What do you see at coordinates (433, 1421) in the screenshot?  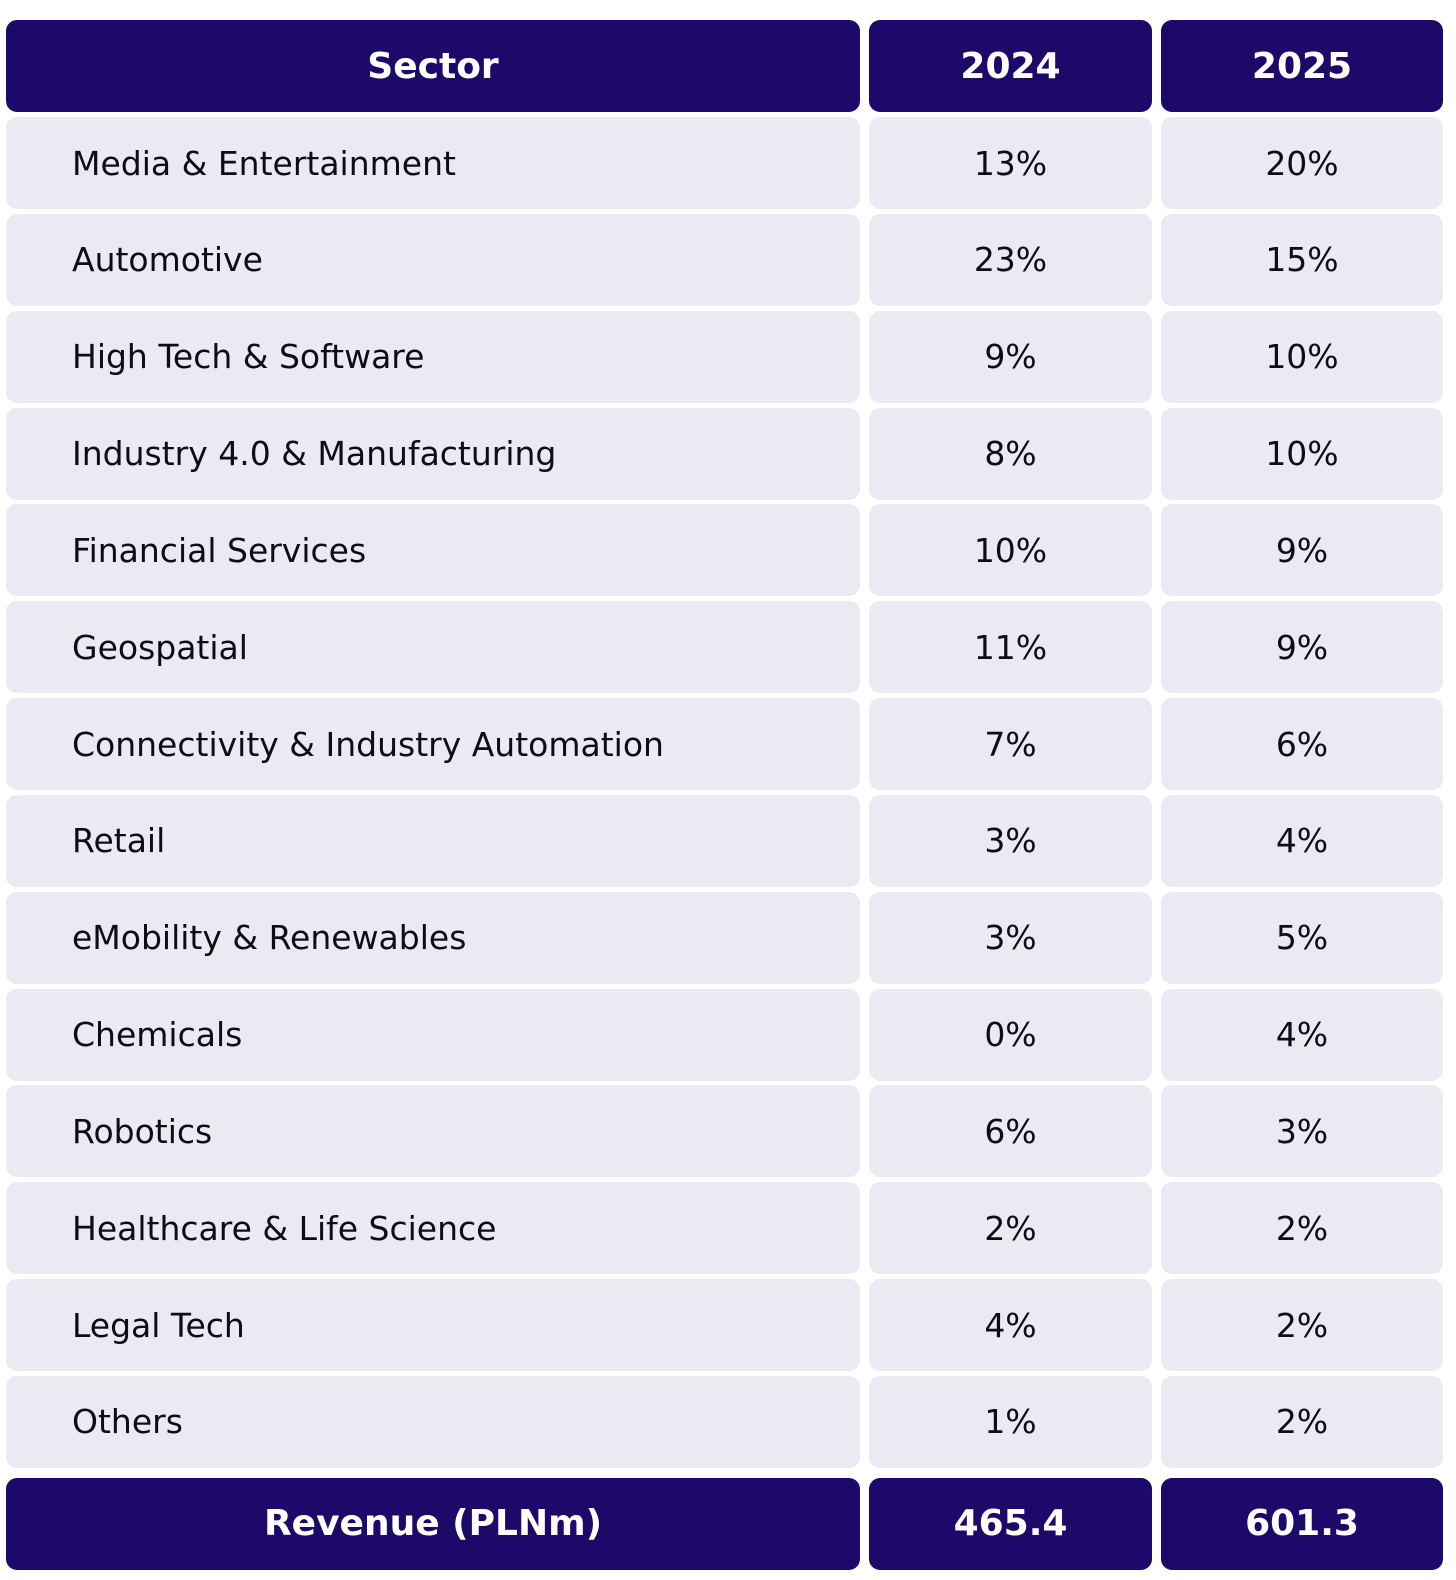 I see `table-row-sector: Others` at bounding box center [433, 1421].